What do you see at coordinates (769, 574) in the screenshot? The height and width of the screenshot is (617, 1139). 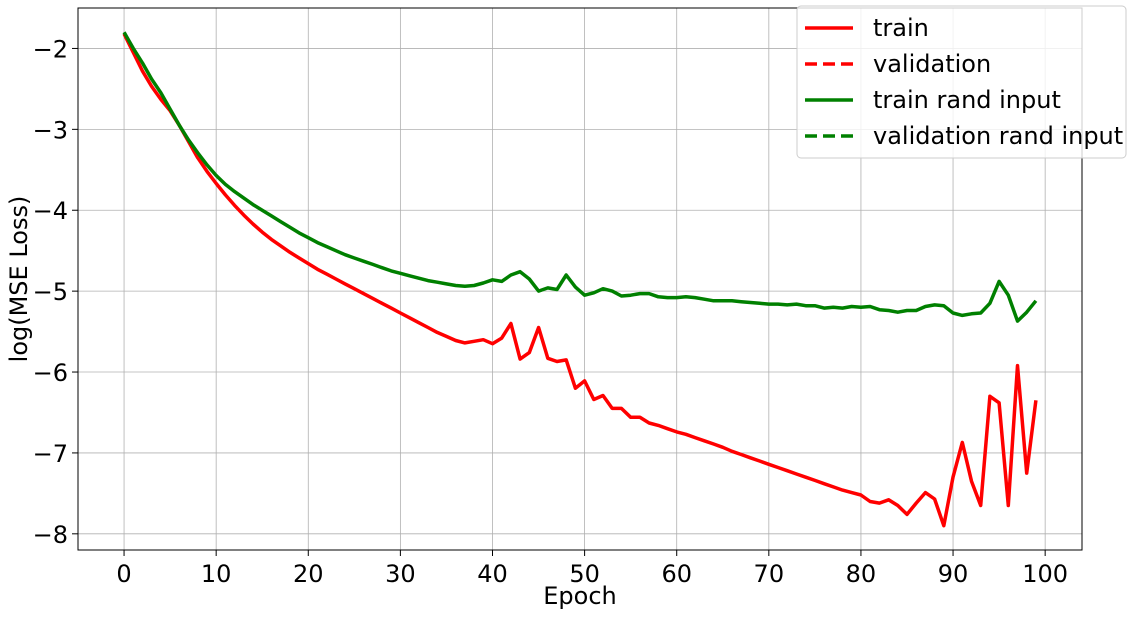 I see `x-tick-label: 70` at bounding box center [769, 574].